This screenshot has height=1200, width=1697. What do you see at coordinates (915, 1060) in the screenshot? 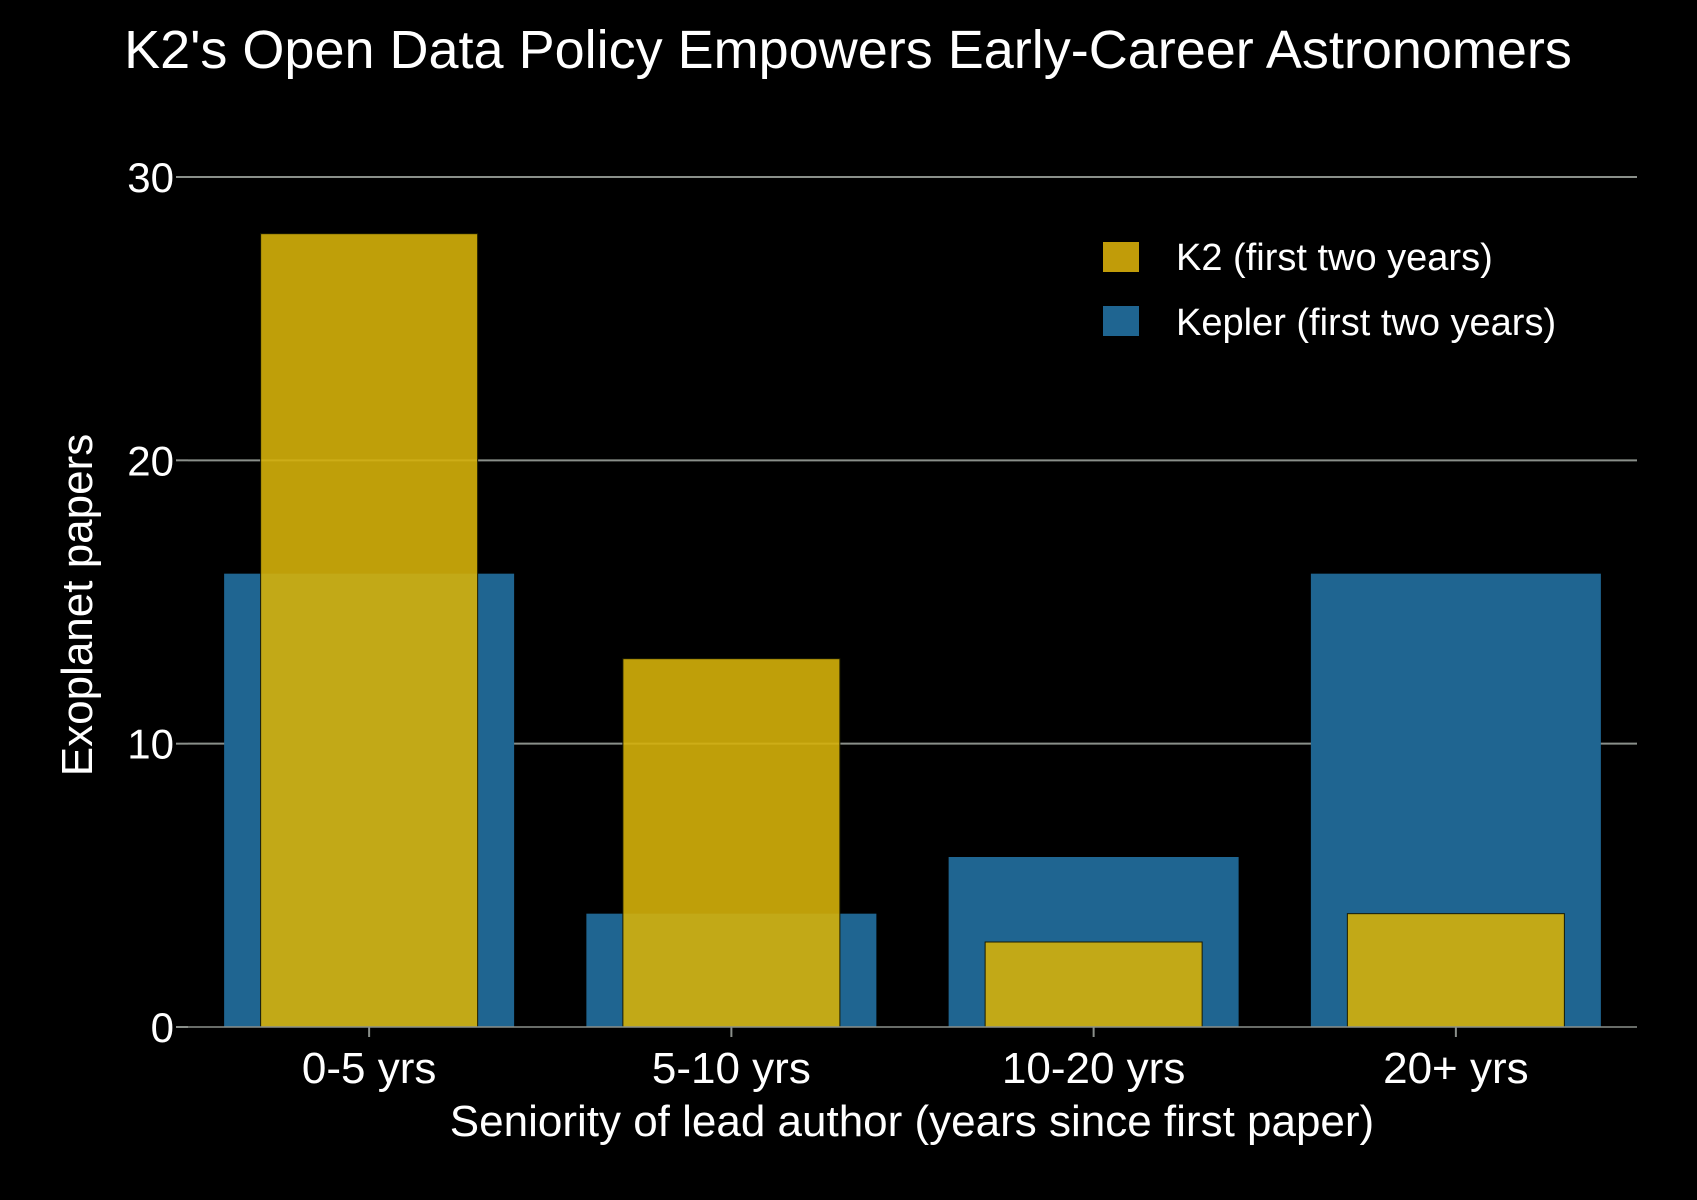
I see `x-axis-ticks: 0-5 yrs 5-10 yrs 10-20 yrs 20+ yrs` at bounding box center [915, 1060].